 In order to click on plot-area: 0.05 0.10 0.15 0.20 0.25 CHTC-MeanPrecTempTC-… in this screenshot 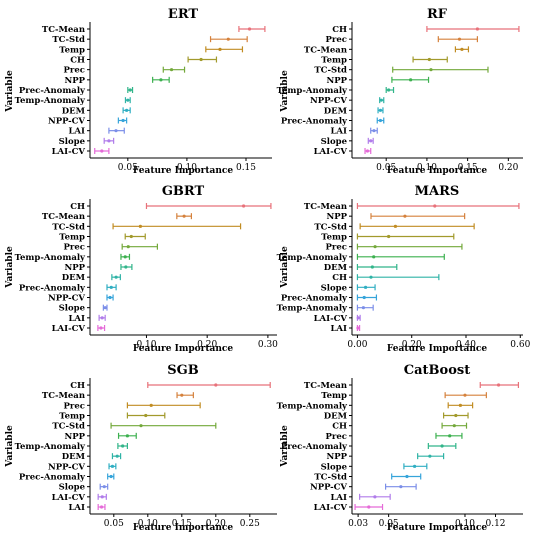, I will do `click(146, 453)`.